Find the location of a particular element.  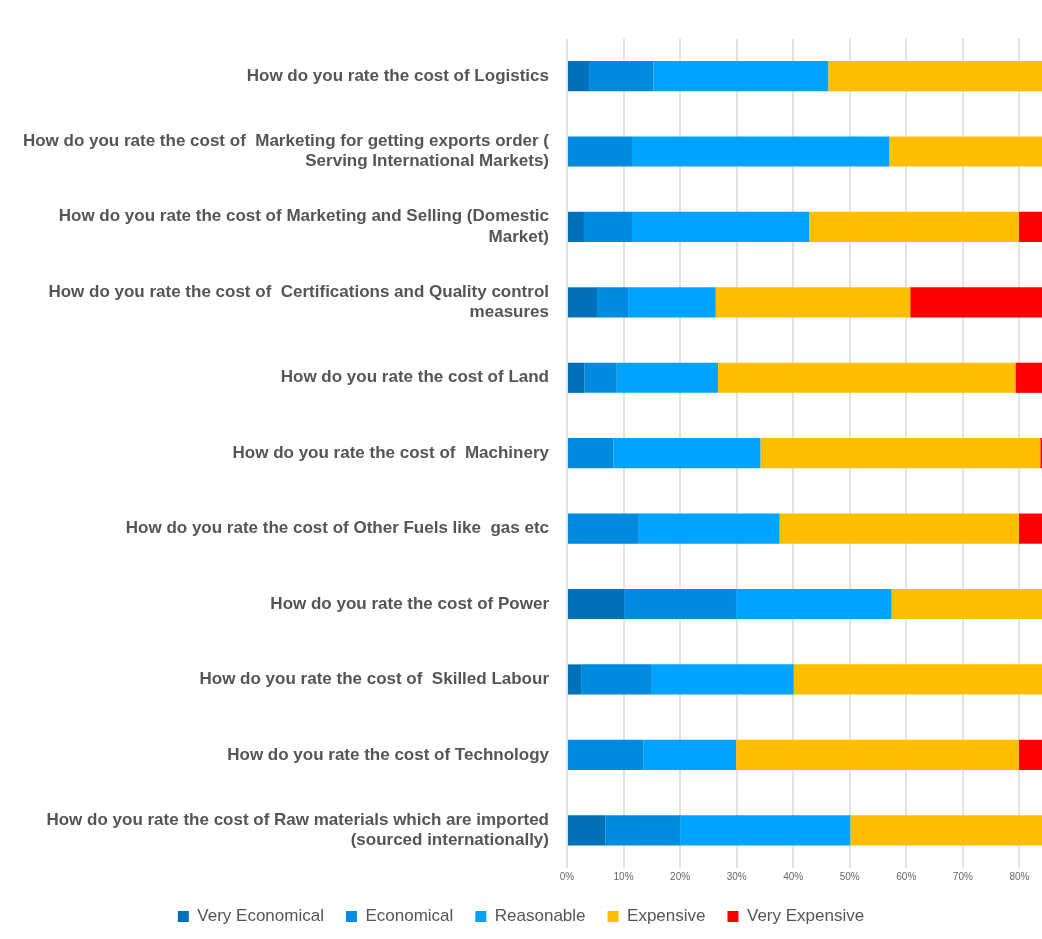

y-tick-label: How do you rate the cost of Marketing and Selling (Domestic Market) is located at coordinates (303, 226).